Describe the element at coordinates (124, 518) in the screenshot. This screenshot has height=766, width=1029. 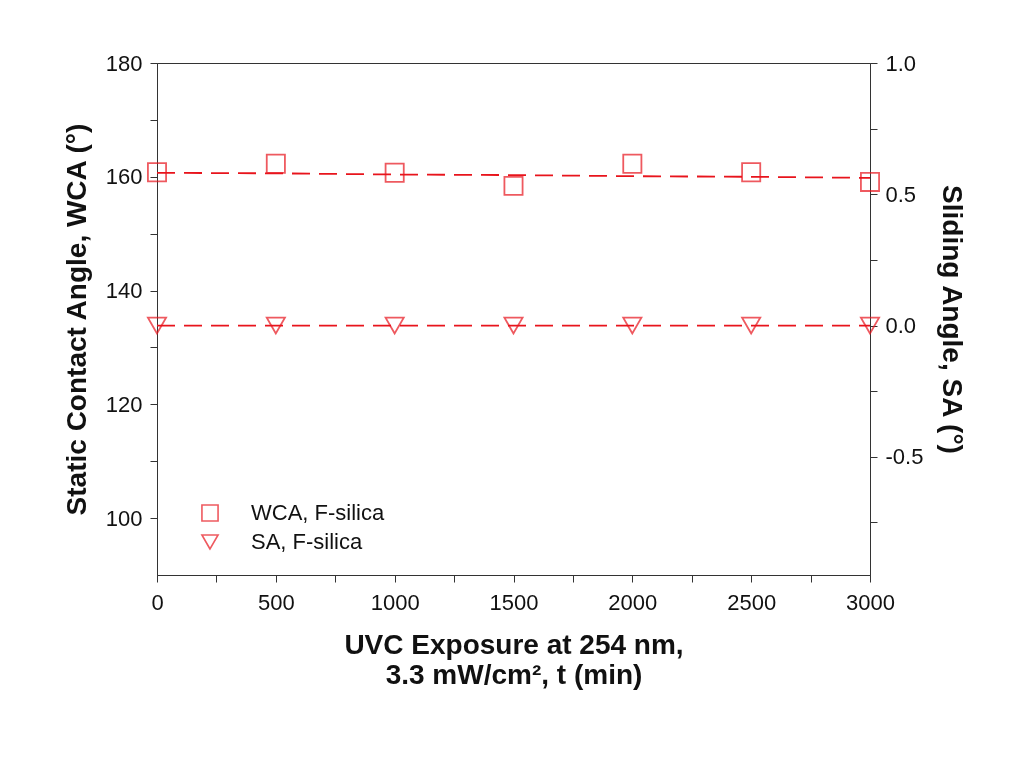
I see `y-tick-label: 100` at that location.